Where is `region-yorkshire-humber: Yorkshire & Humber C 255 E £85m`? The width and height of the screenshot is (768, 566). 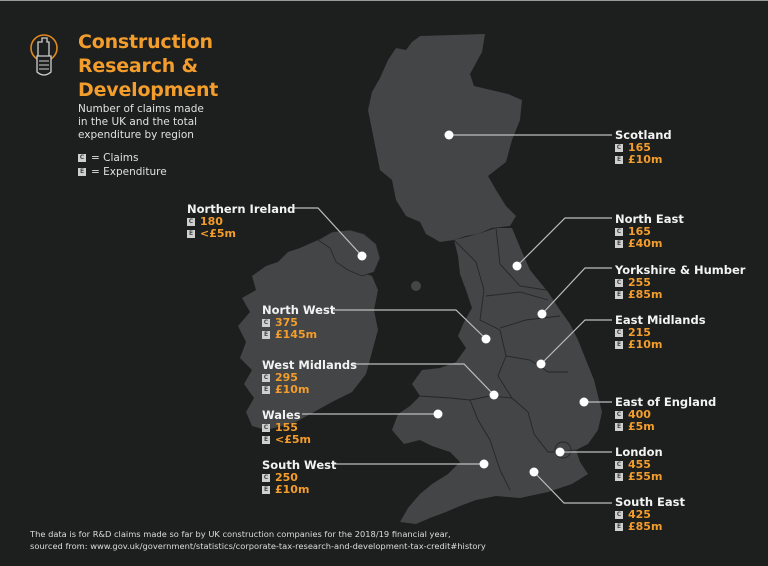 region-yorkshire-humber: Yorkshire & Humber C 255 E £85m is located at coordinates (680, 282).